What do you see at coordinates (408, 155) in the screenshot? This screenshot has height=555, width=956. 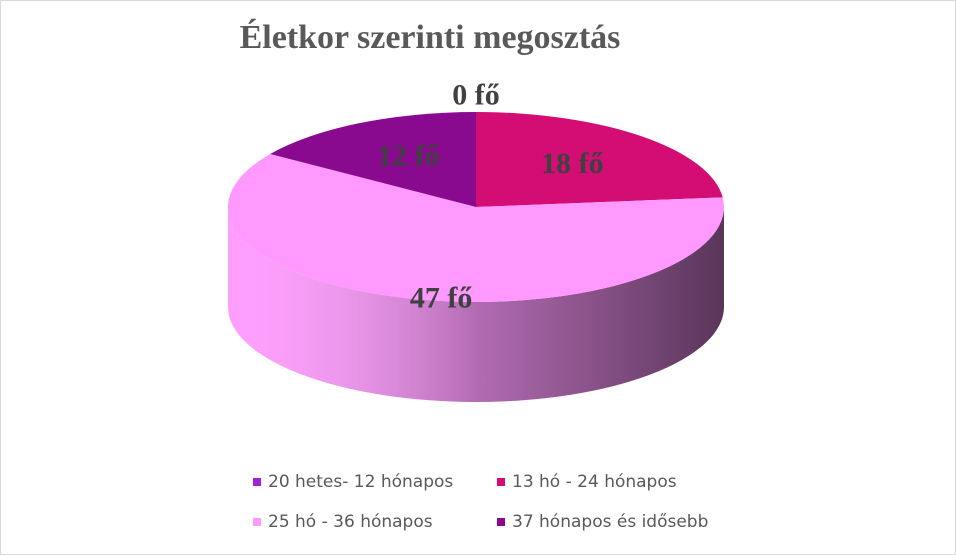 I see `data-label: 12 fő` at bounding box center [408, 155].